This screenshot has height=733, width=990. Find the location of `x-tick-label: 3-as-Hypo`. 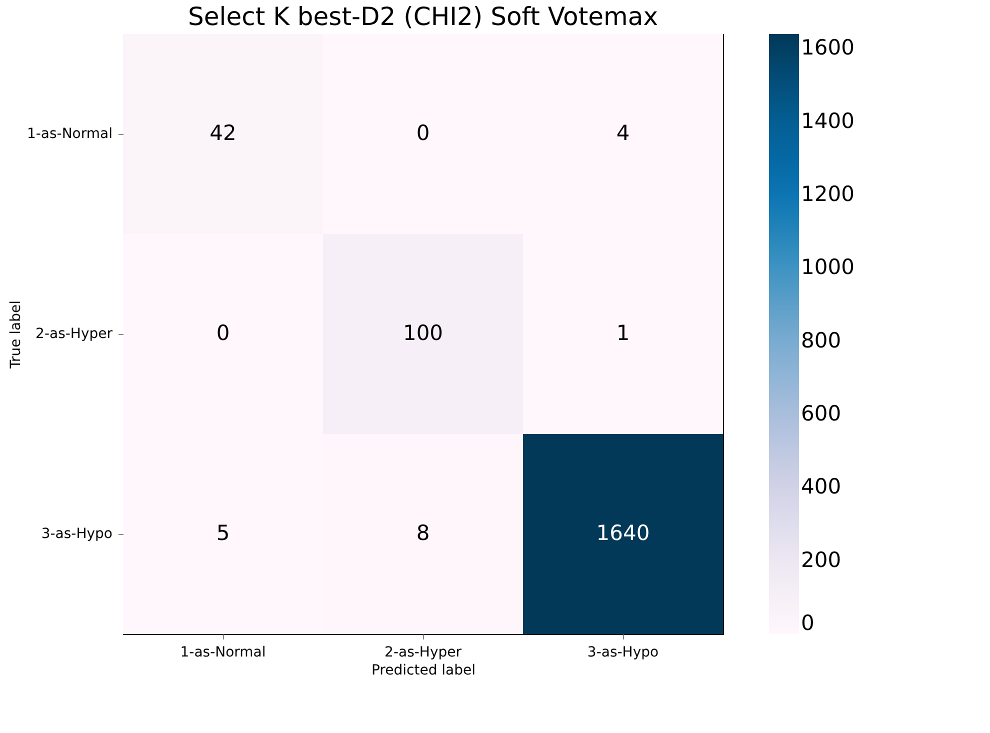

x-tick-label: 3-as-Hypo is located at coordinates (623, 652).